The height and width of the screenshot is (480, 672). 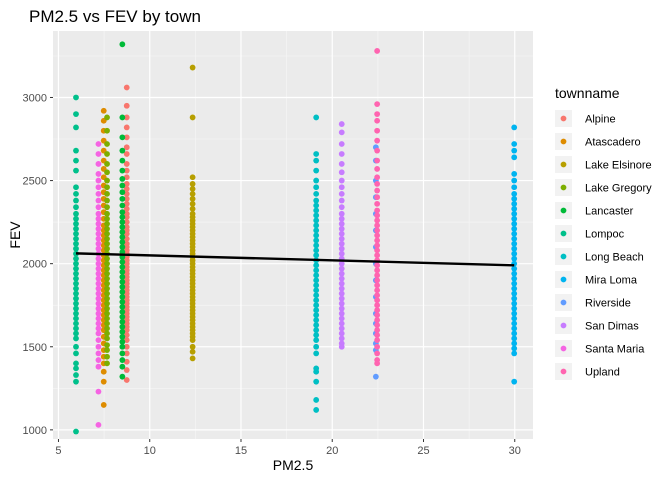 I want to click on legend-label: Long Beach, so click(x=614, y=258).